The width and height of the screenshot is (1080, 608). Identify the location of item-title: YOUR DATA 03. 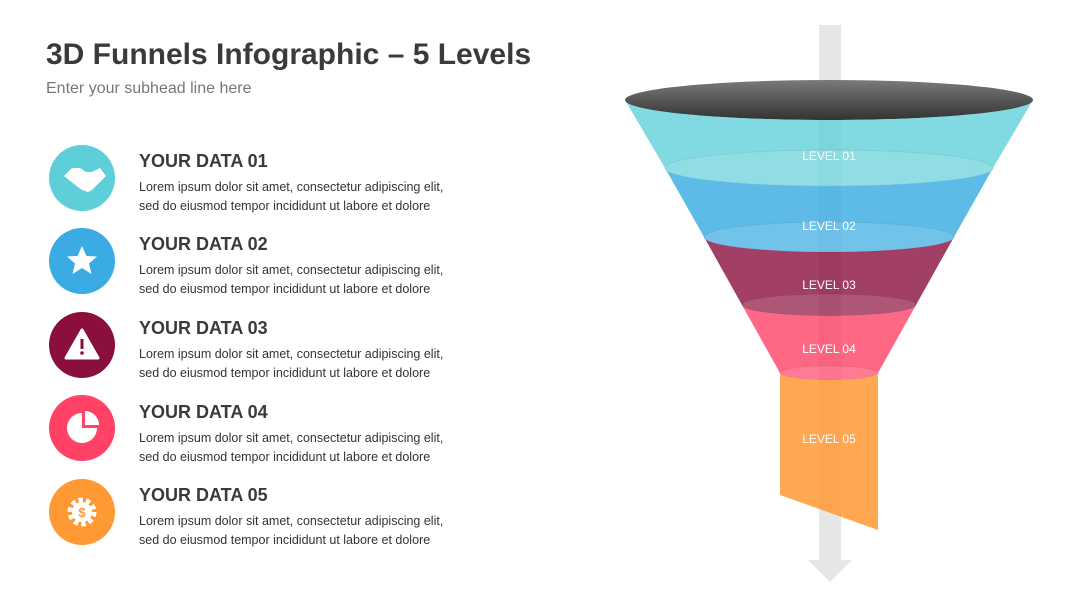
(203, 328).